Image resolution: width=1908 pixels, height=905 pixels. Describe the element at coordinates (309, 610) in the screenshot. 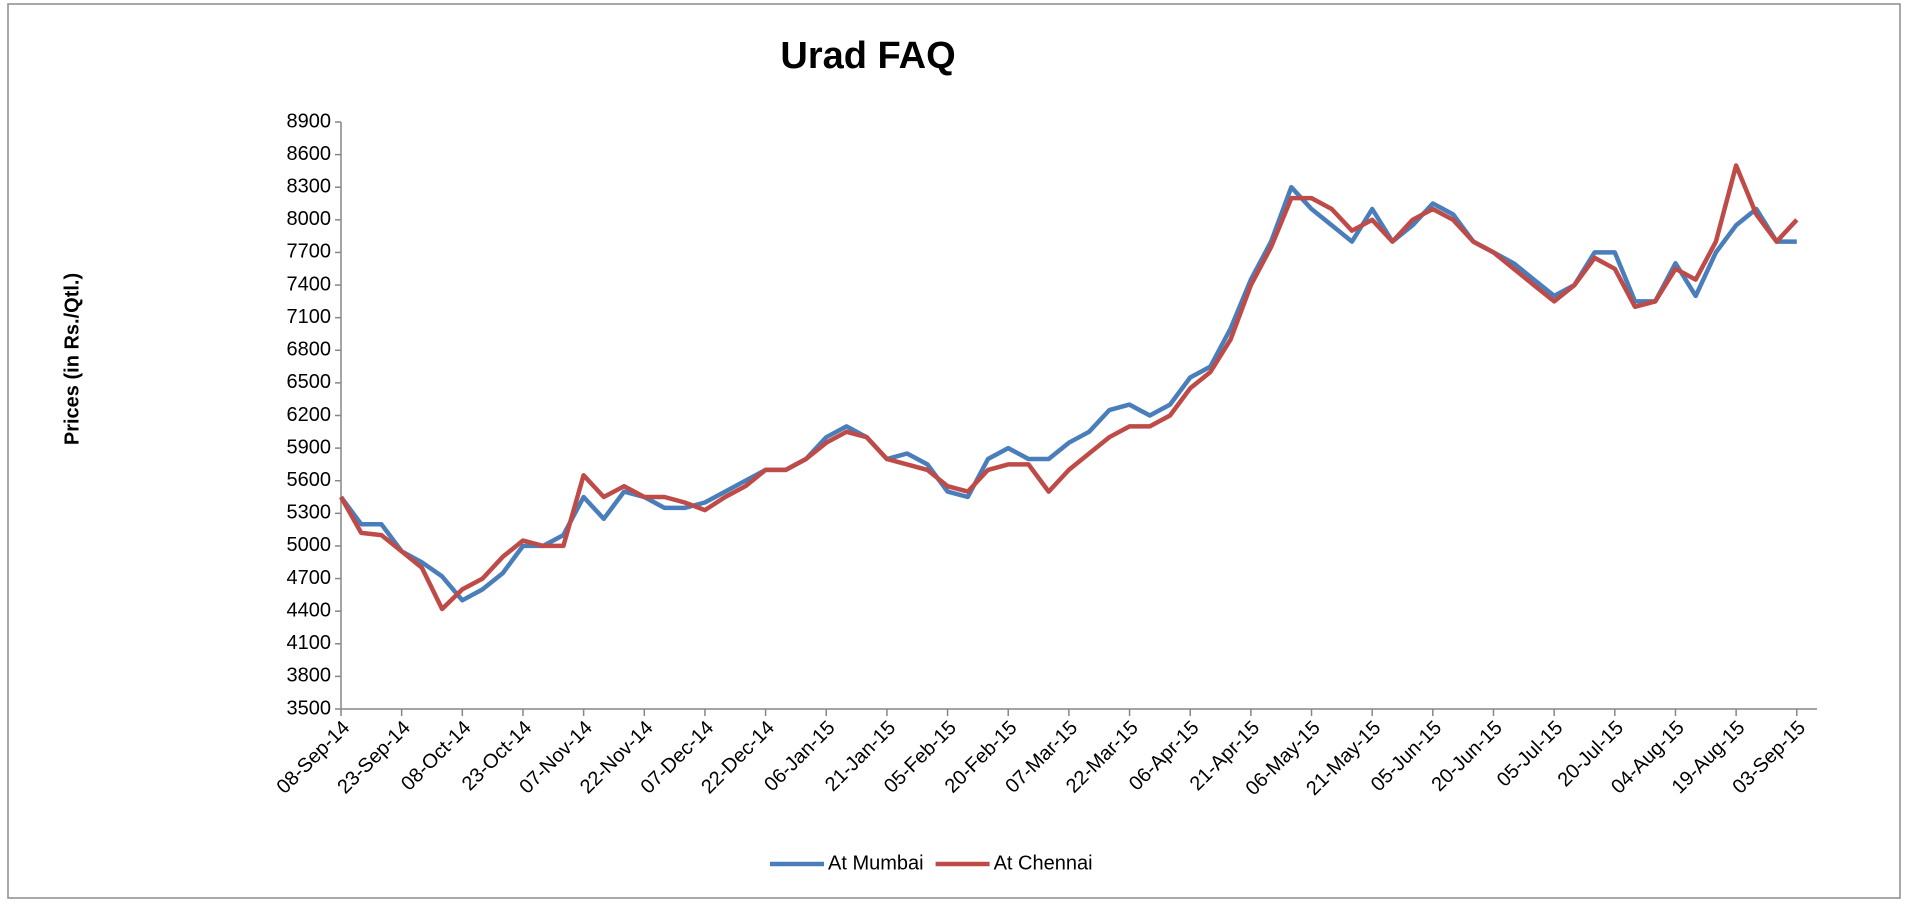

I see `y-tick-label: 4400` at that location.